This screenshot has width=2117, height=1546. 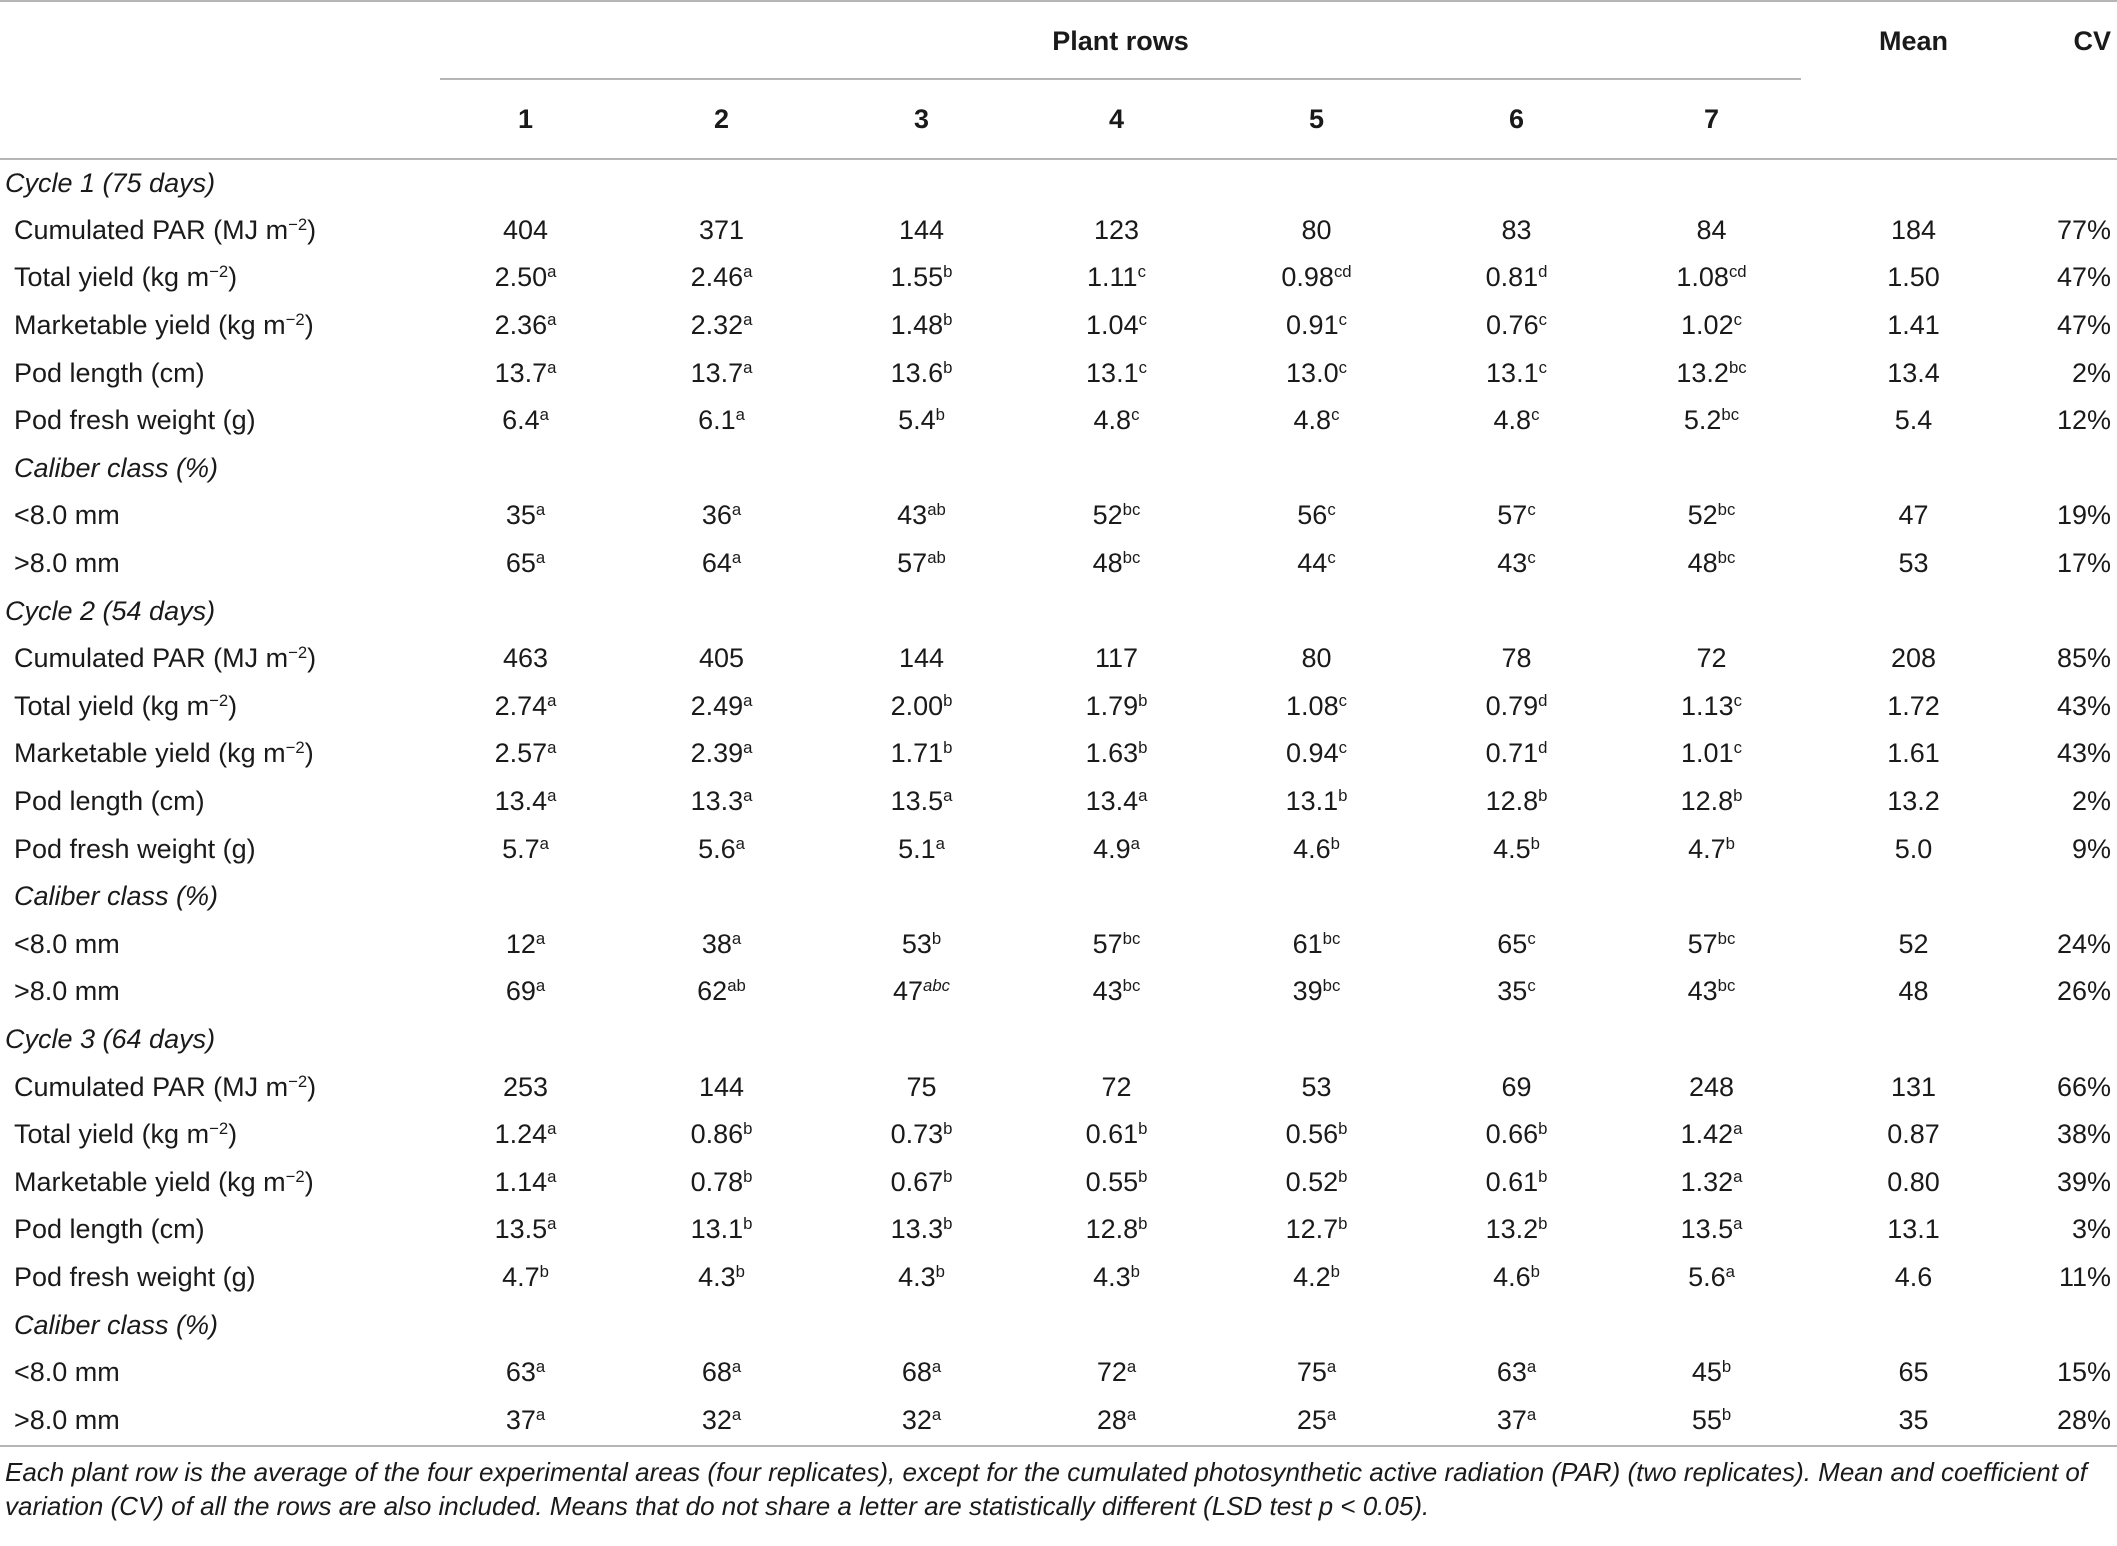 I want to click on value-number: 35, so click(x=1512, y=991).